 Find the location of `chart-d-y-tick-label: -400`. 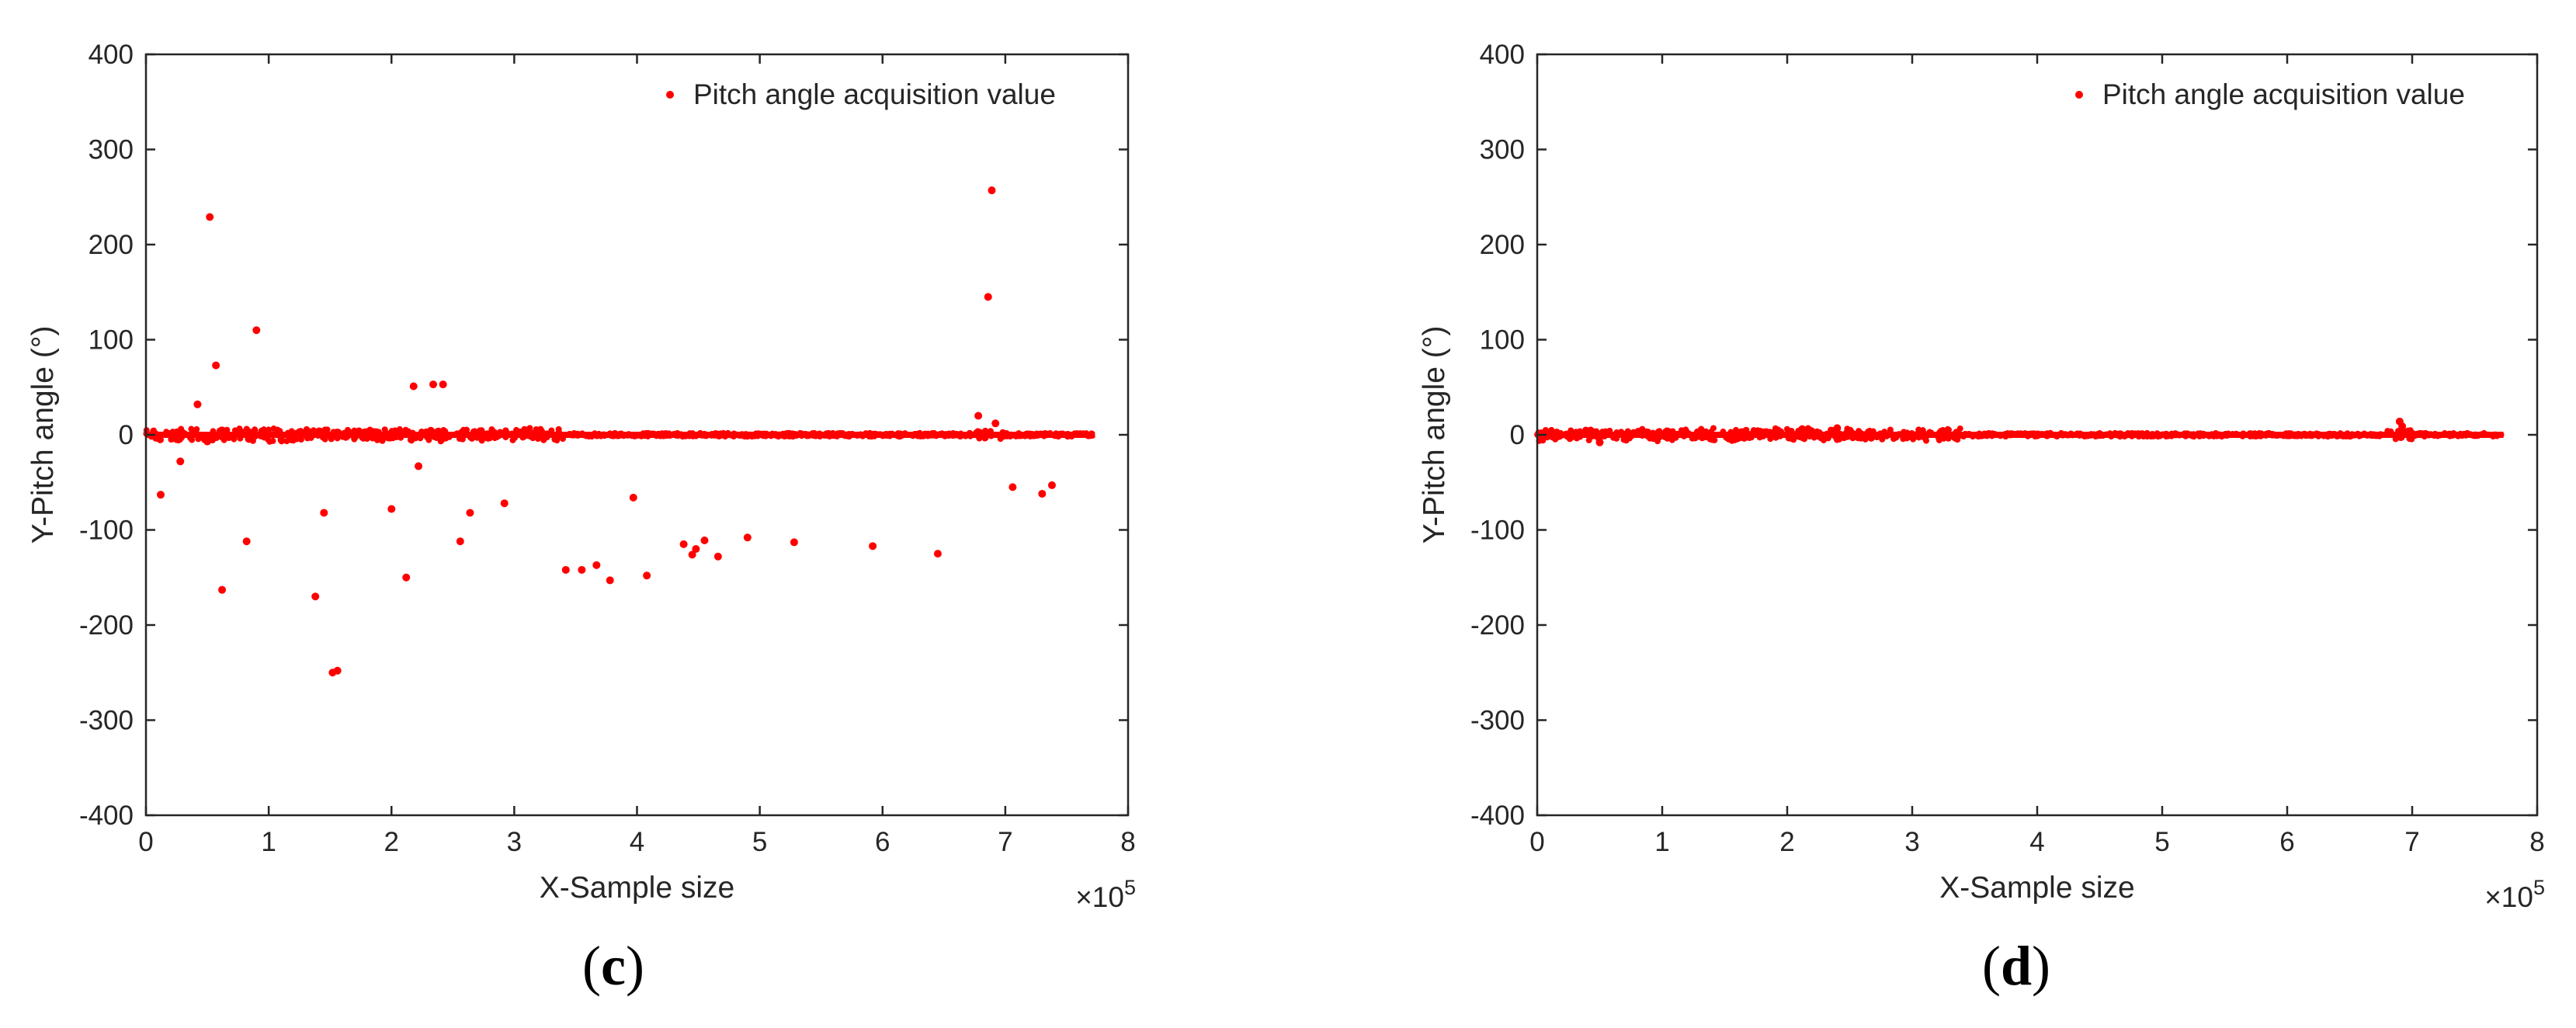

chart-d-y-tick-label: -400 is located at coordinates (1497, 816).